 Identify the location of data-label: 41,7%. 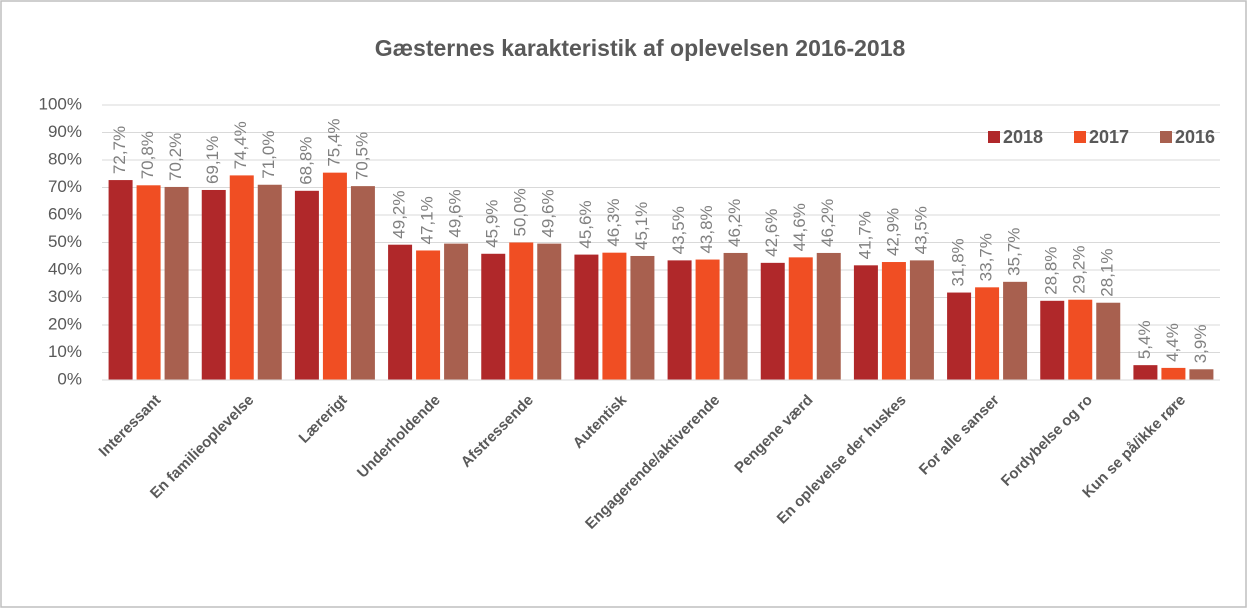
(864, 235).